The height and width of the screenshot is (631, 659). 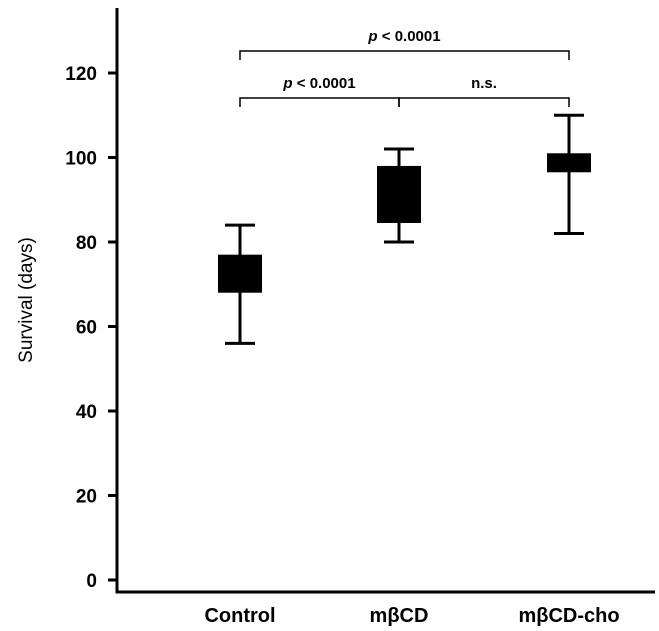 What do you see at coordinates (239, 616) in the screenshot?
I see `x-category-label: Control` at bounding box center [239, 616].